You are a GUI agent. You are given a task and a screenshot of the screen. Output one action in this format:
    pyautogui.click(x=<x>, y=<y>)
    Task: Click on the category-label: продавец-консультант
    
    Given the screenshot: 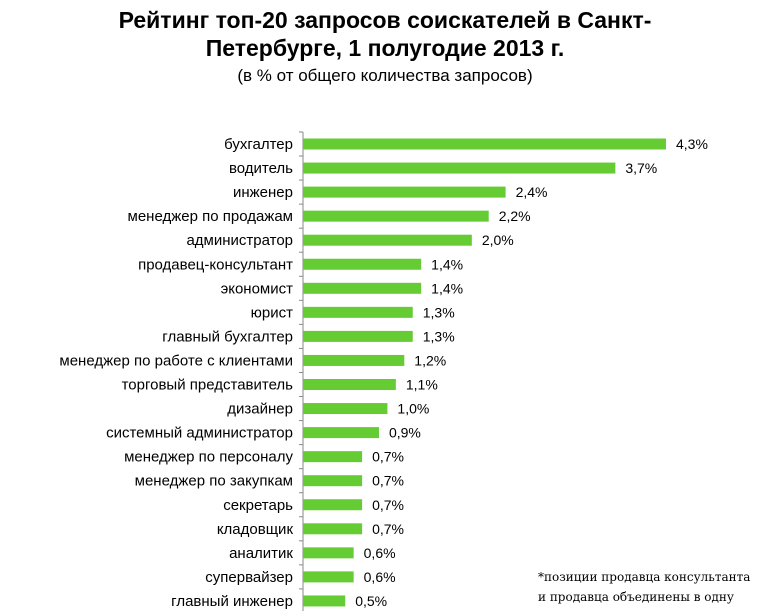 What is the action you would take?
    pyautogui.click(x=215, y=264)
    